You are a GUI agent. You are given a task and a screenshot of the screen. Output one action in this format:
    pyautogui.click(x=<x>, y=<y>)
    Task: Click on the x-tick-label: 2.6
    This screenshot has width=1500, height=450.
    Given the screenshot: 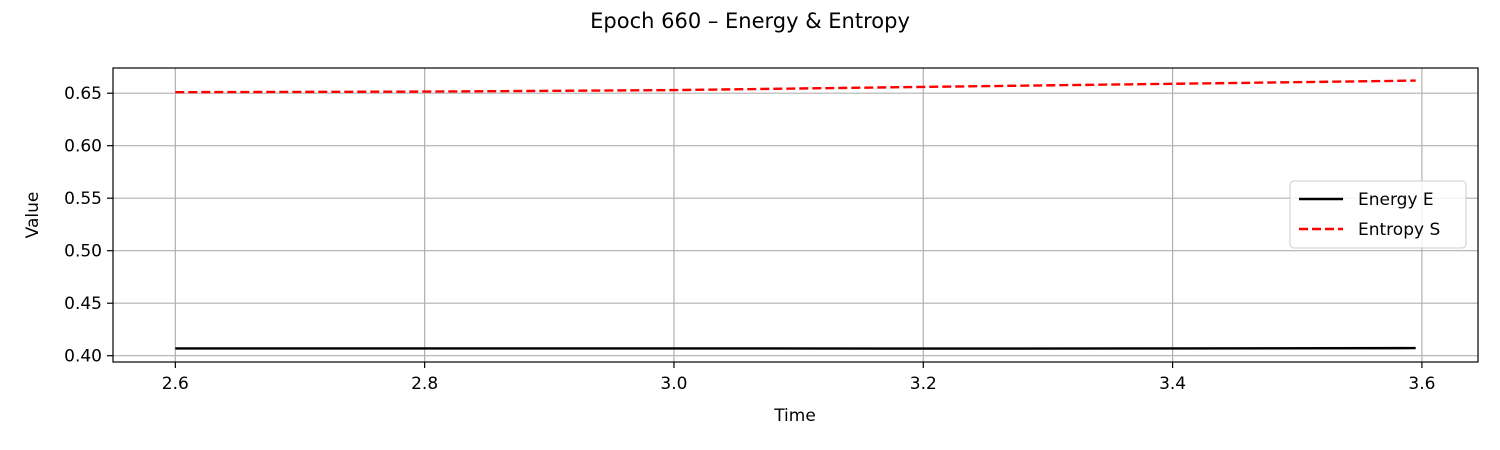 What is the action you would take?
    pyautogui.click(x=175, y=384)
    